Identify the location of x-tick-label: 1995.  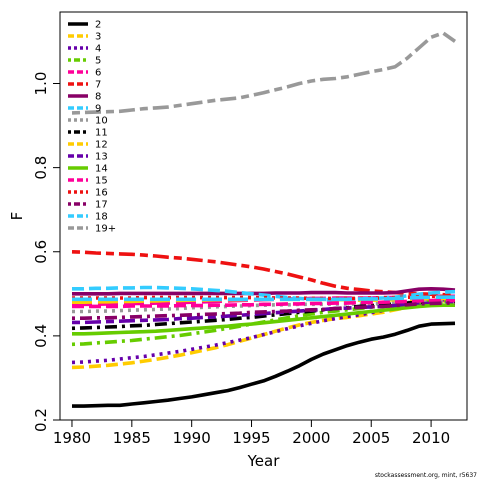
(251, 438).